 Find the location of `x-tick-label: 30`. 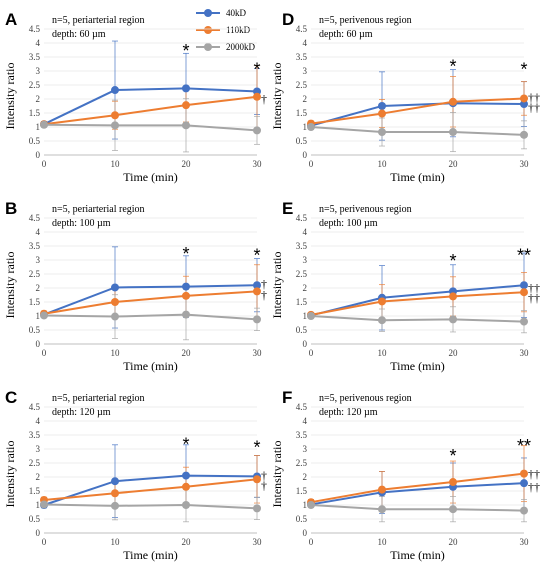

x-tick-label: 30 is located at coordinates (525, 164).